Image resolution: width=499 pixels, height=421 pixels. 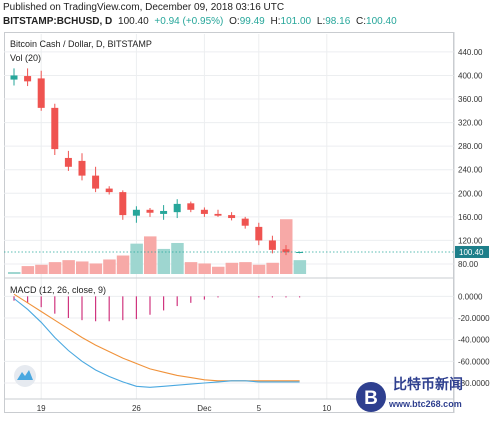 What do you see at coordinates (470, 146) in the screenshot?
I see `price-tick-label: 280.00` at bounding box center [470, 146].